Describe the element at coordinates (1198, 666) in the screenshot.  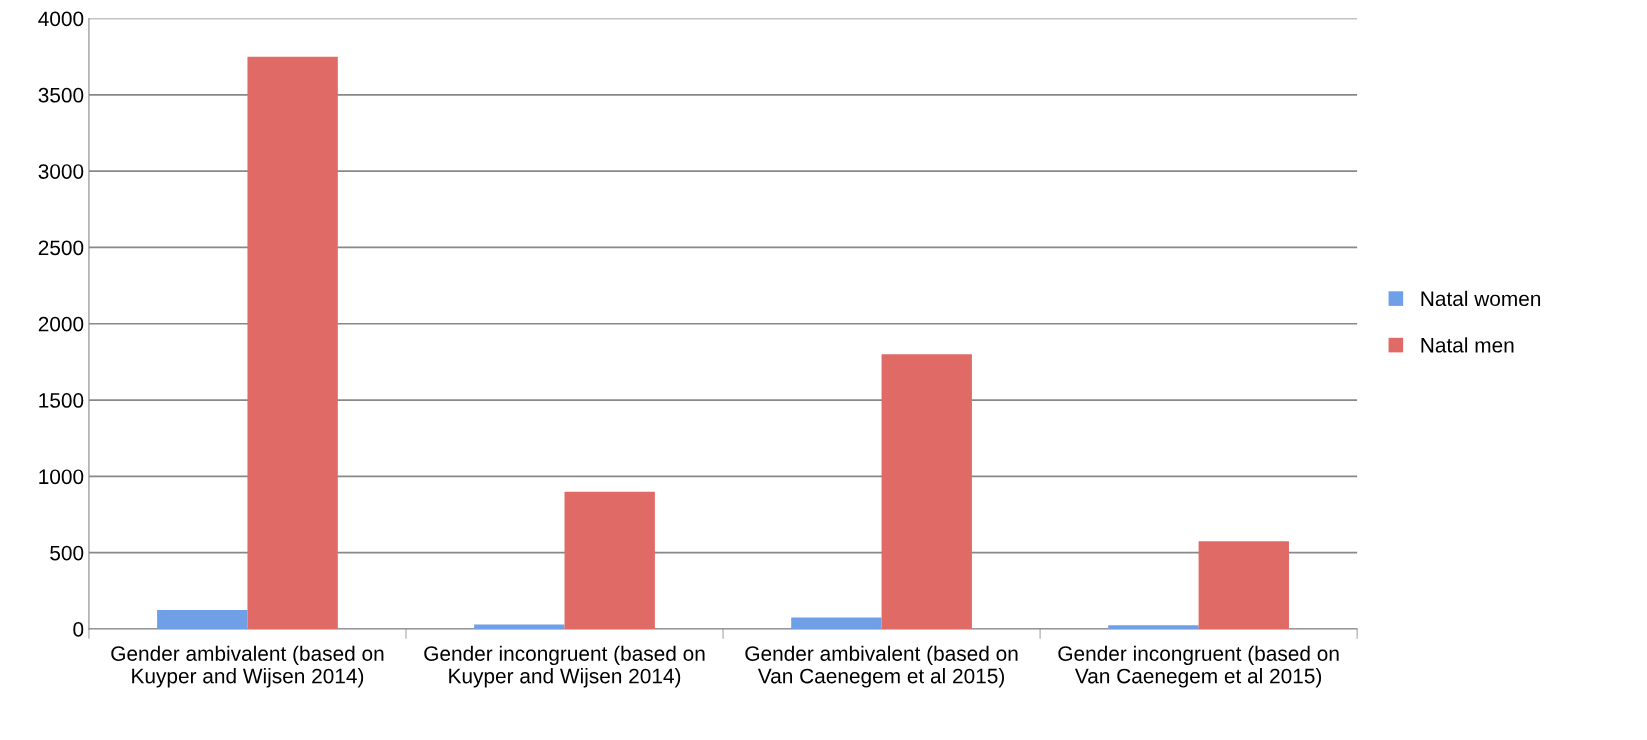
I see `x-tick-label: Gender incongruent (based on Van Caenegem et al 2015)` at that location.